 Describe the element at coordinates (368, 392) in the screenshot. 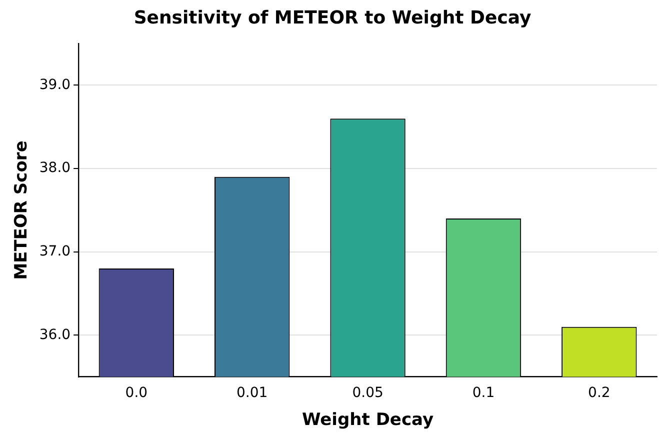

I see `x-tick-label: 0.05` at that location.